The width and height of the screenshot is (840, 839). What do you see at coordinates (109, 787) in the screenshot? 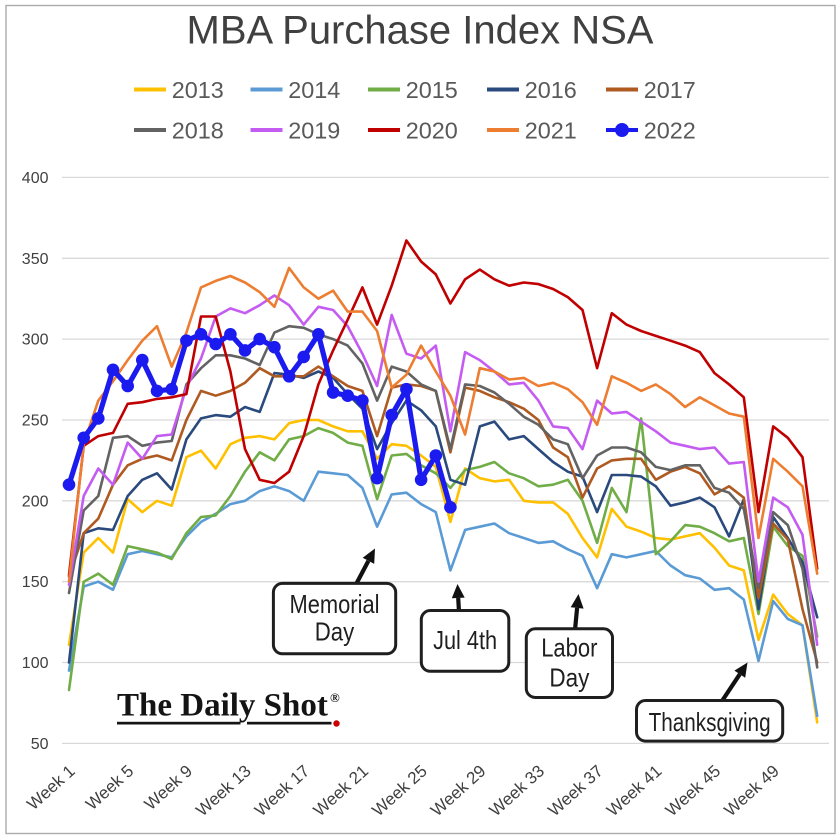
I see `svg-text: Week 5` at bounding box center [109, 787].